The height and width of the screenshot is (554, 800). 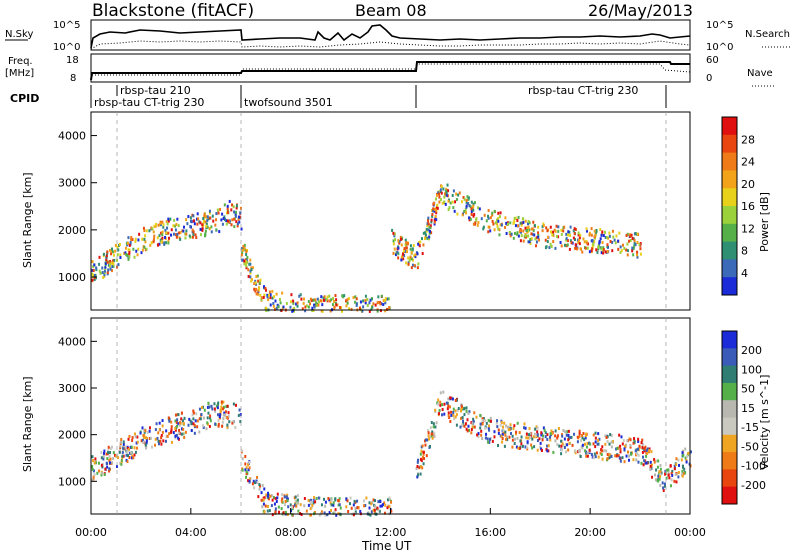 What do you see at coordinates (391, 10) in the screenshot?
I see `beam-label: Beam 08` at bounding box center [391, 10].